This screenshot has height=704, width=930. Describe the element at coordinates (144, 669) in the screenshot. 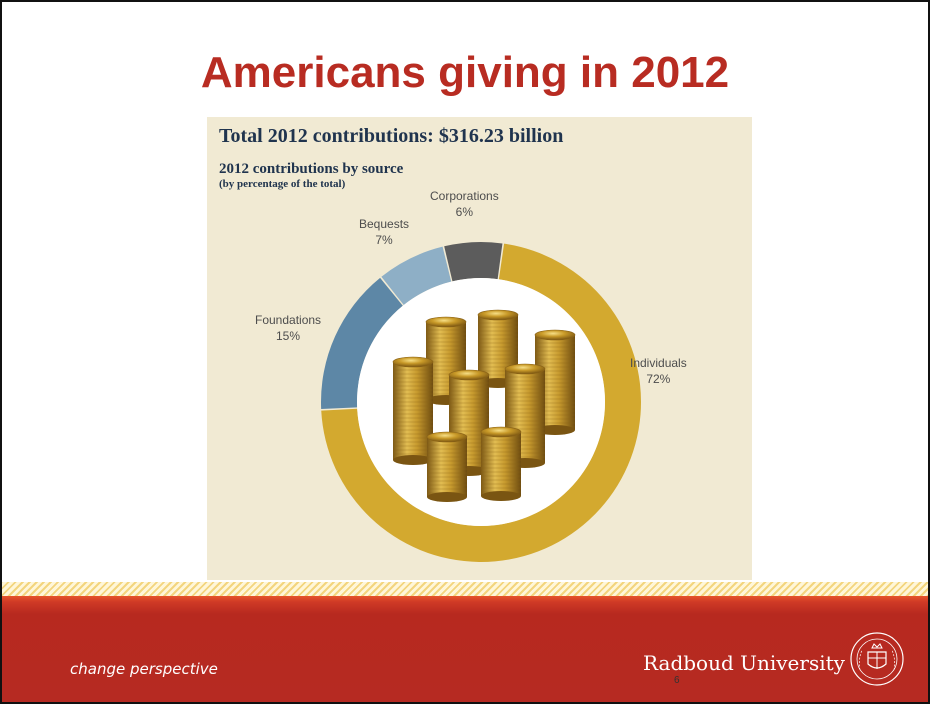

I see `tagline: change perspective` at that location.